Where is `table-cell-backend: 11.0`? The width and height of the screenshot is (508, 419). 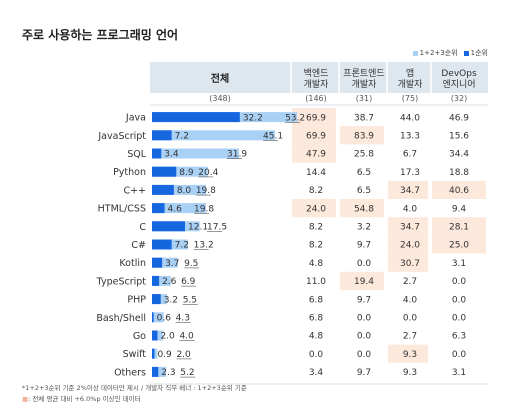
table-cell-backend: 11.0 is located at coordinates (316, 282).